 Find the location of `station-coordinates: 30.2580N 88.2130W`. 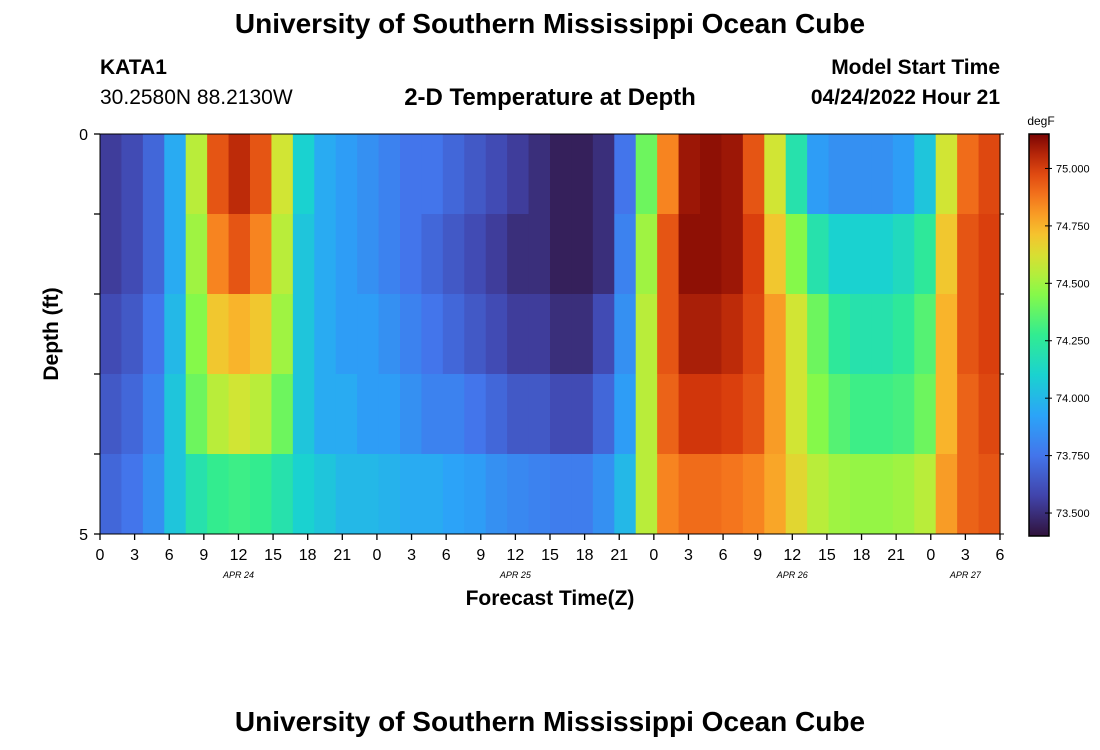

station-coordinates: 30.2580N 88.2130W is located at coordinates (196, 97).